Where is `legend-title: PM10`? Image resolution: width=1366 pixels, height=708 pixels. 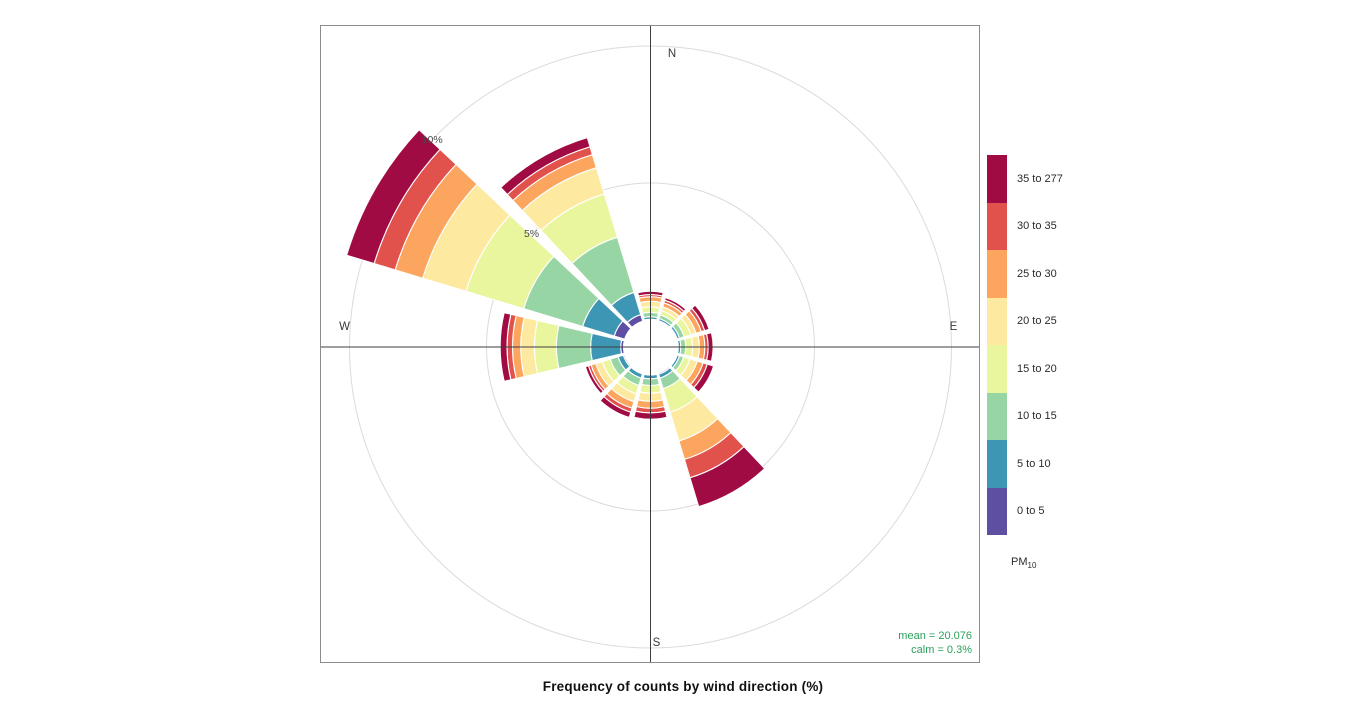 legend-title: PM10 is located at coordinates (1023, 563).